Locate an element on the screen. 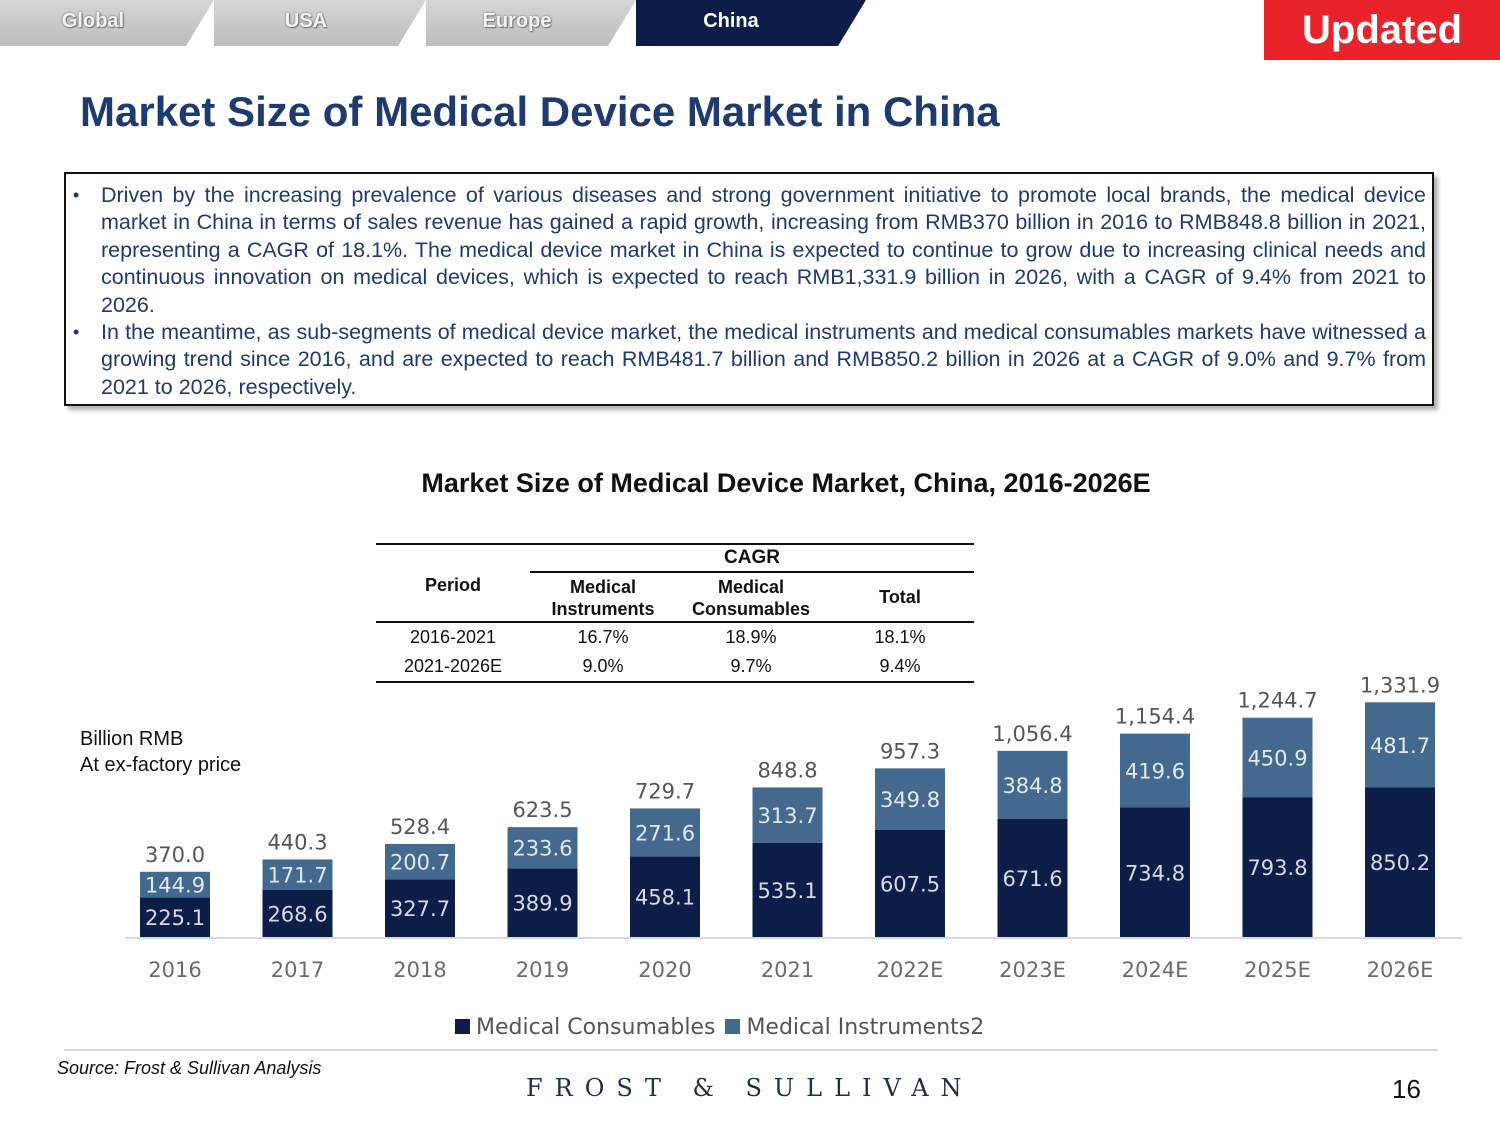  tab-usa-shape is located at coordinates (320, 23).